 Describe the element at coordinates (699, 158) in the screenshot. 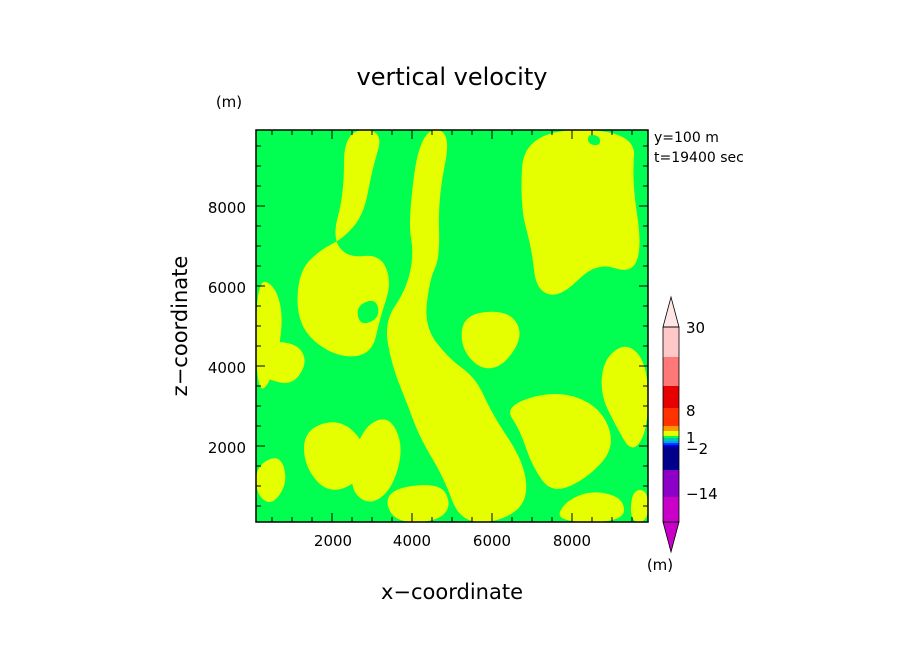

I see `annotation-t: t=19400 sec` at that location.